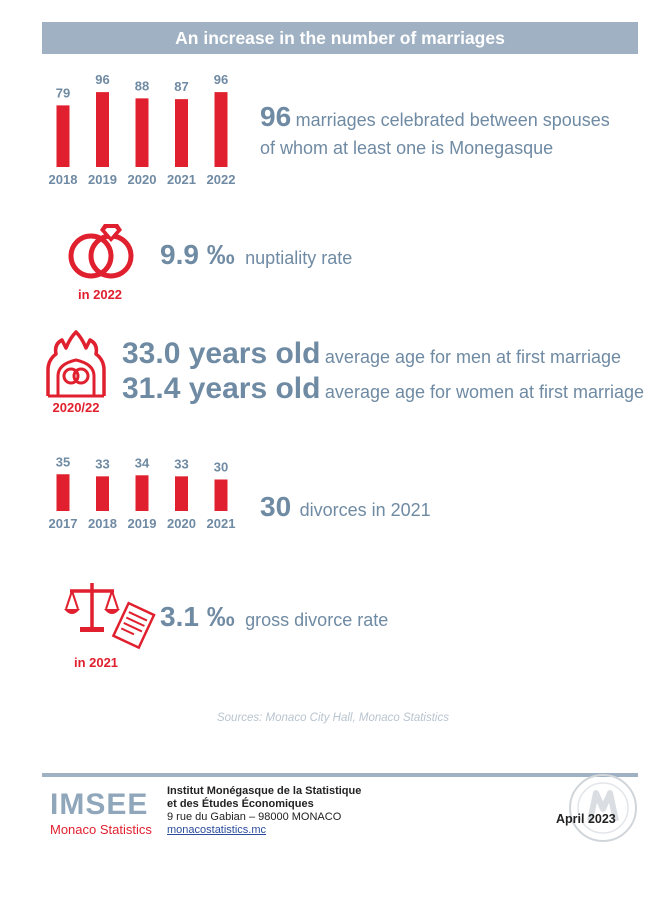  Describe the element at coordinates (181, 86) in the screenshot. I see `bar-value-label: 87` at that location.